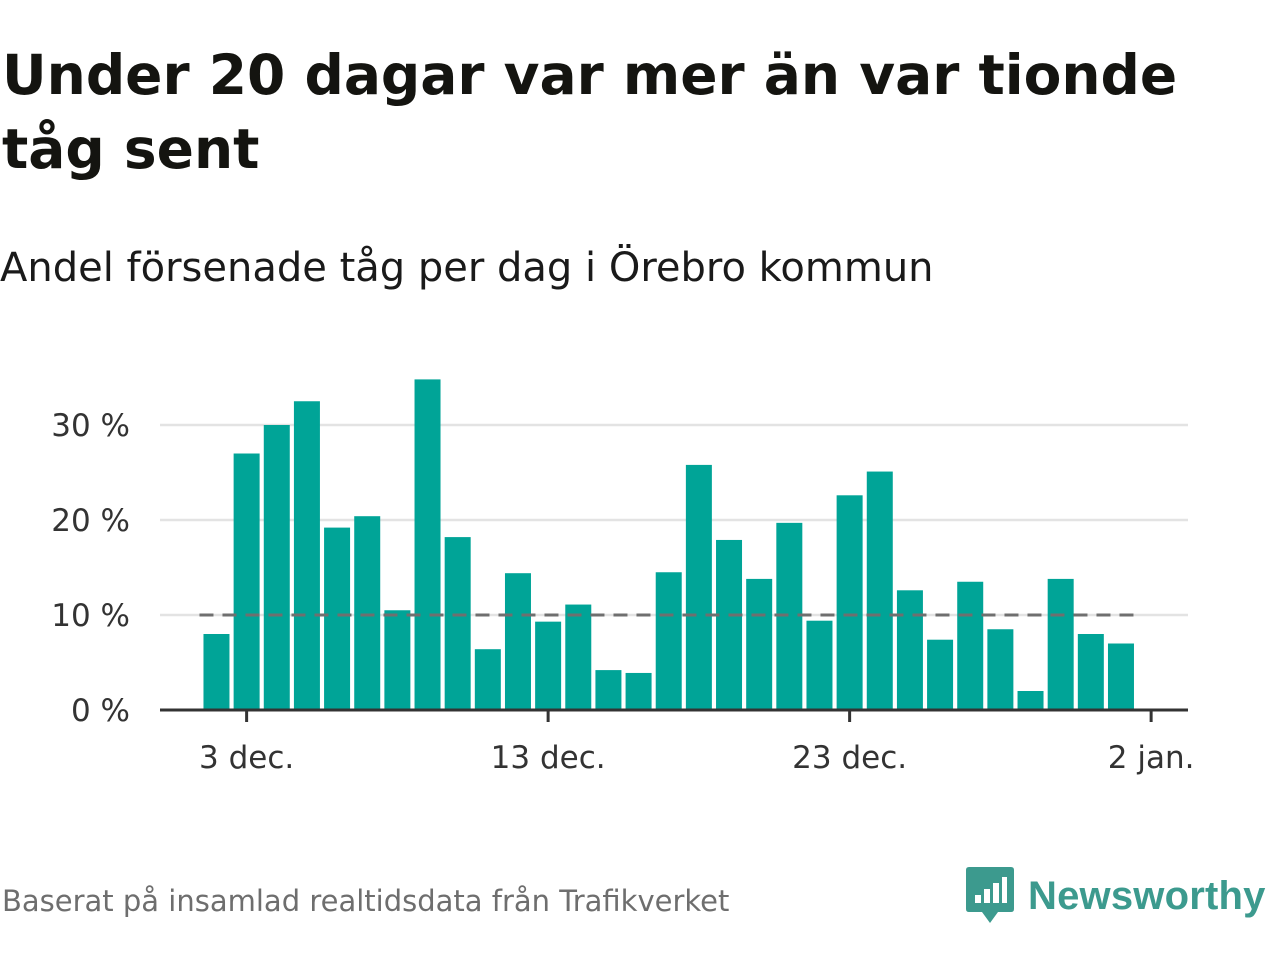 This screenshot has height=960, width=1280. Describe the element at coordinates (990, 895) in the screenshot. I see `newsworthy-logo-icon` at that location.